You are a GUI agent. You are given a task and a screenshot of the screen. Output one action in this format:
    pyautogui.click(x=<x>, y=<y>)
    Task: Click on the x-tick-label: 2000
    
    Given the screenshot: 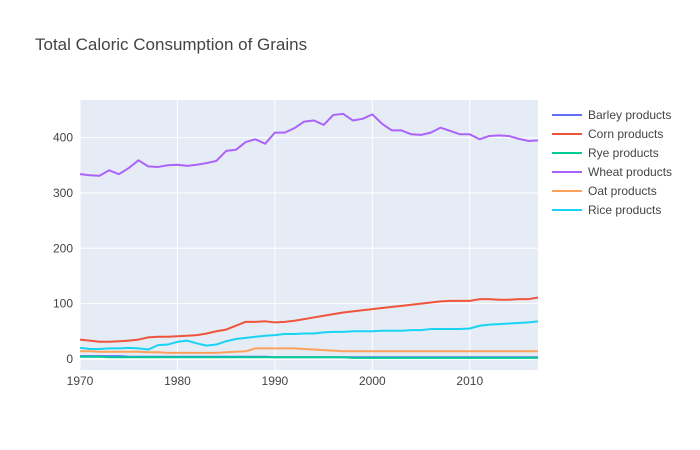 What is the action you would take?
    pyautogui.click(x=372, y=381)
    